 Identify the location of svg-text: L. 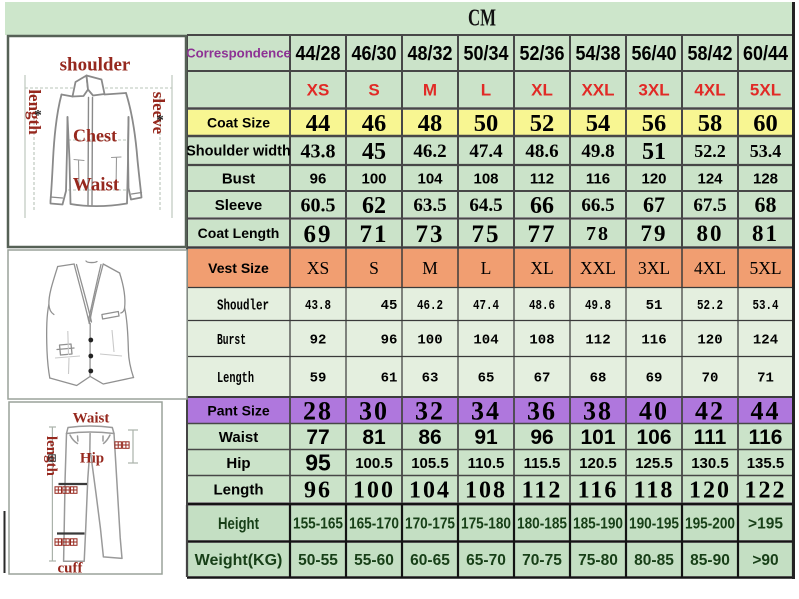
(486, 89).